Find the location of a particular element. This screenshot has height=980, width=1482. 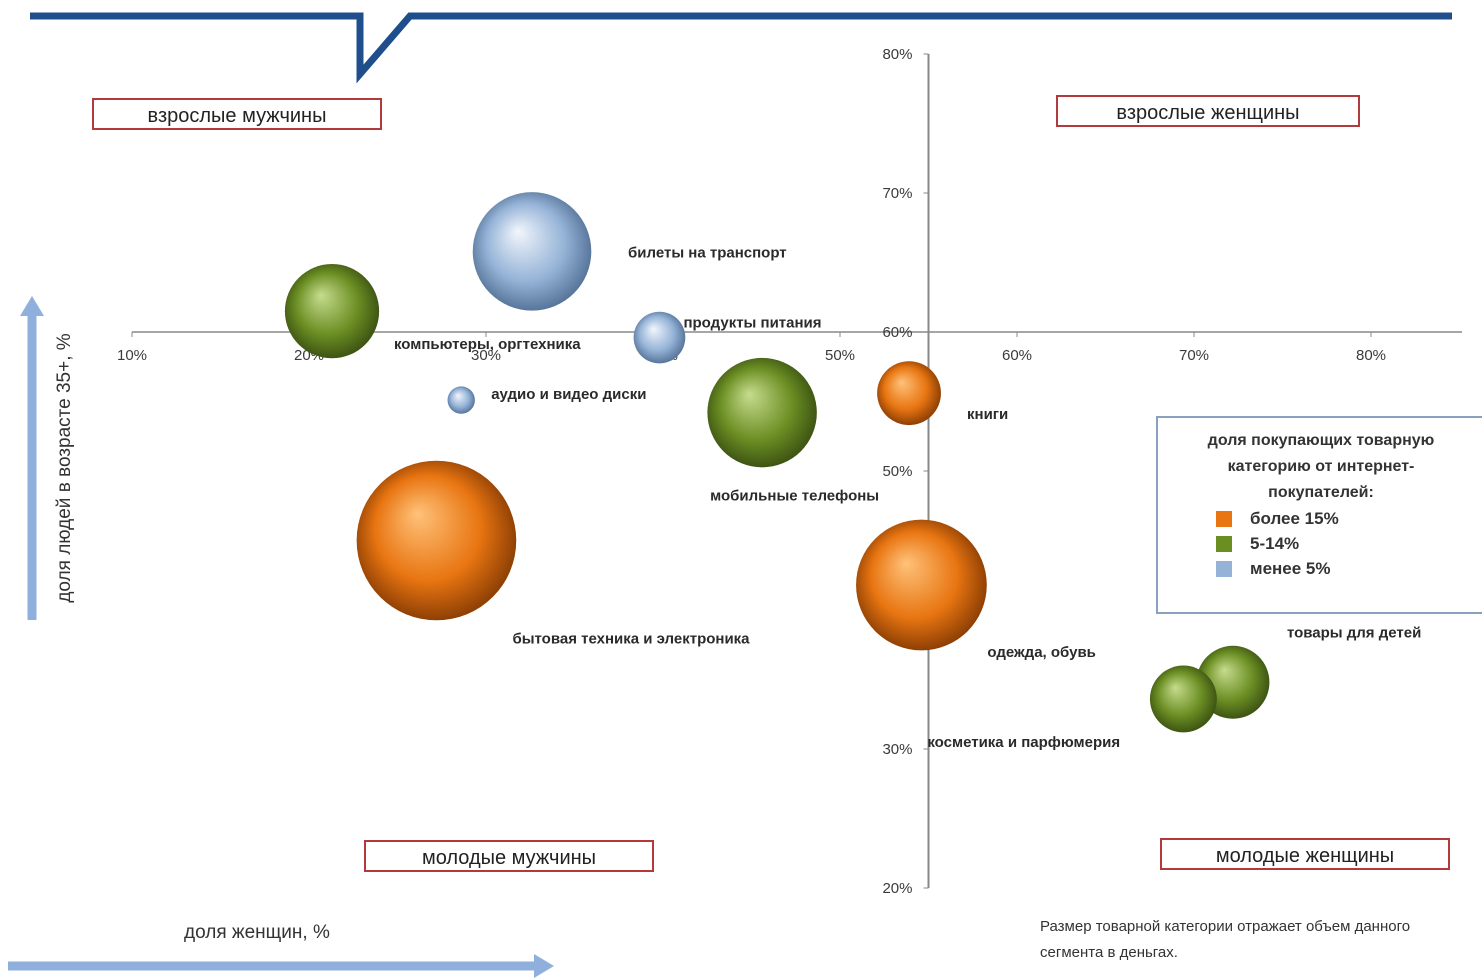

bubble-label: одежда, обувь is located at coordinates (1041, 652).